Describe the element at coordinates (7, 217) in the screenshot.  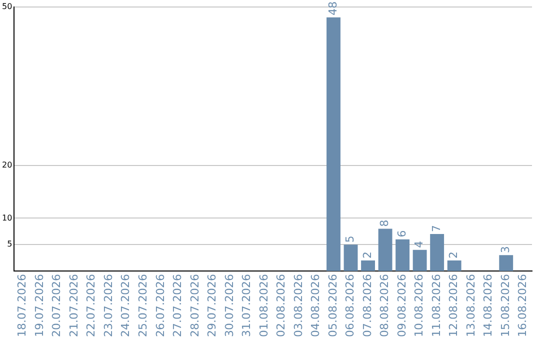
I see `y-tick-label: 10` at that location.